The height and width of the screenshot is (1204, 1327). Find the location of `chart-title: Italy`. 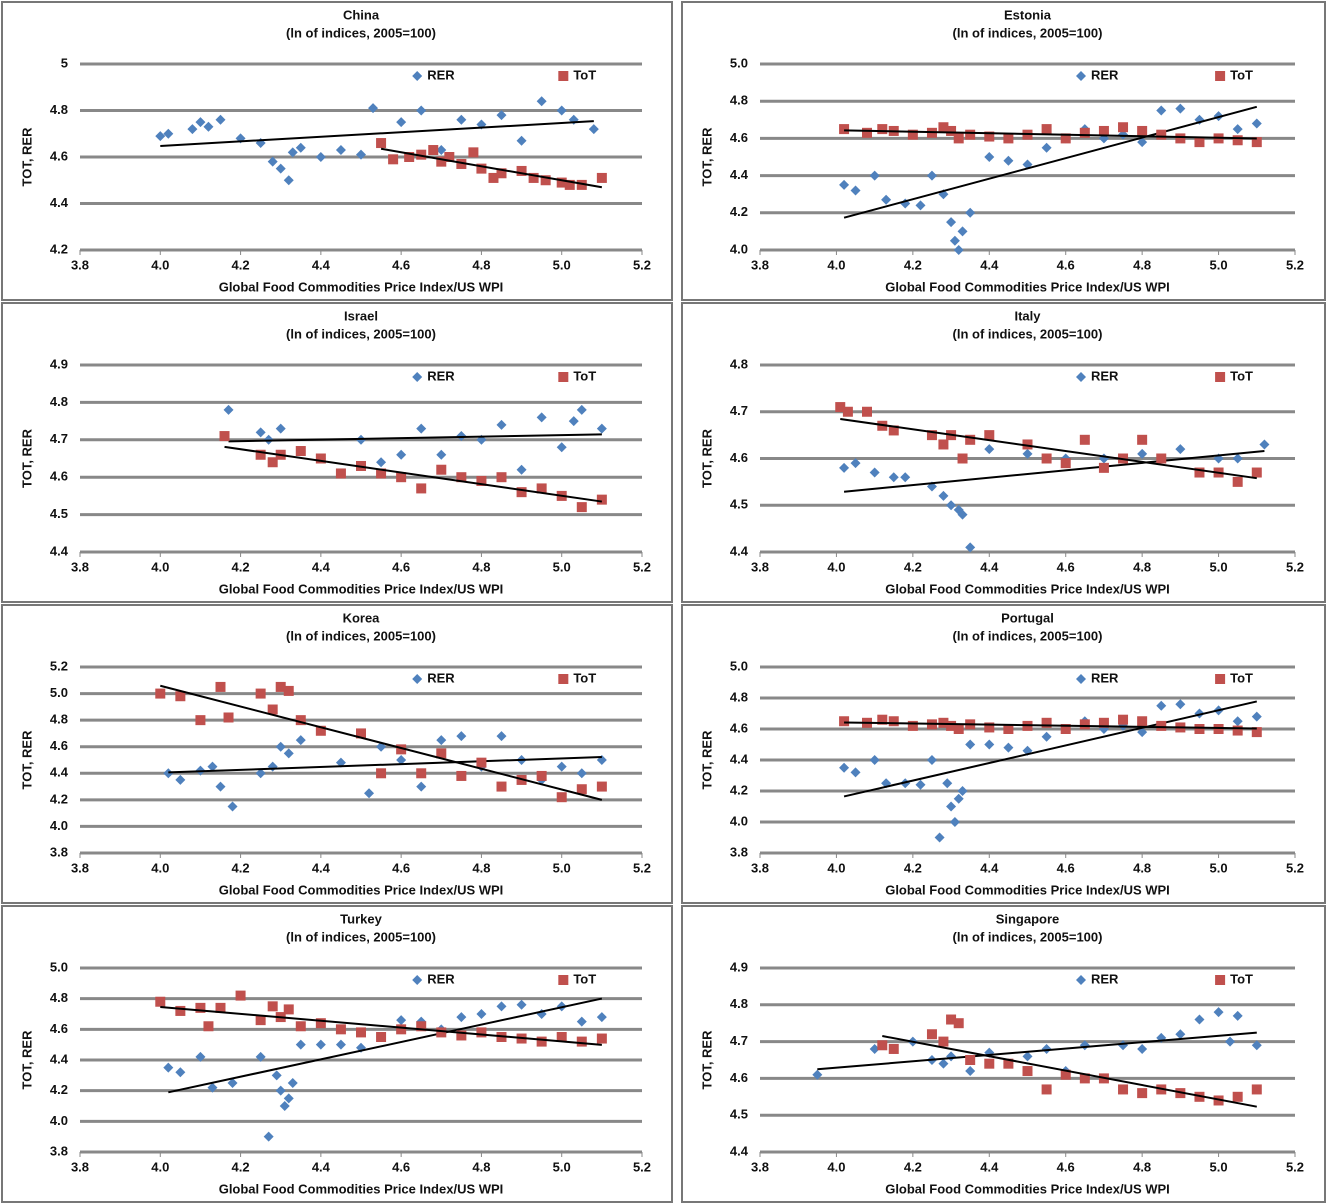

chart-title: Italy is located at coordinates (1027, 315).